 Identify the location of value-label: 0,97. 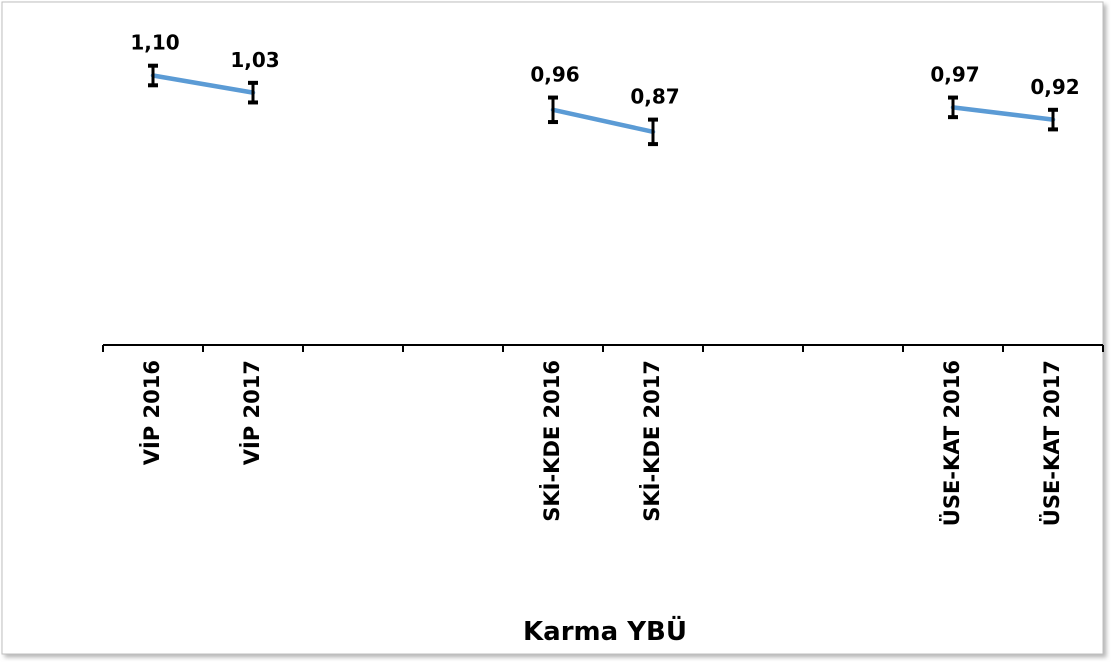
(954, 75).